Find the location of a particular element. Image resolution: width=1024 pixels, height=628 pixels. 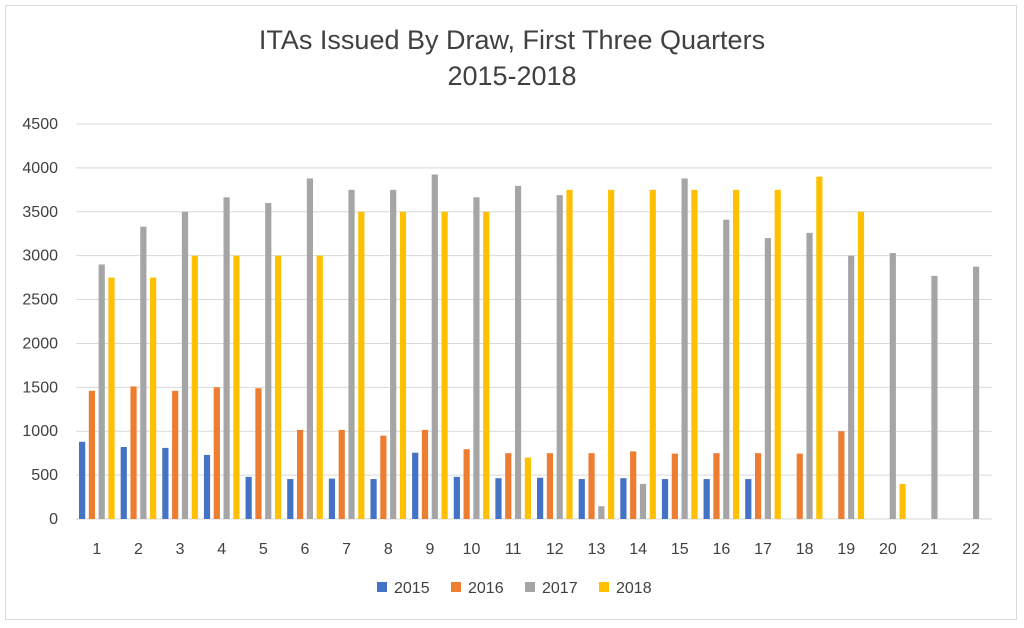

y-tick-label: 2000 is located at coordinates (40, 343).